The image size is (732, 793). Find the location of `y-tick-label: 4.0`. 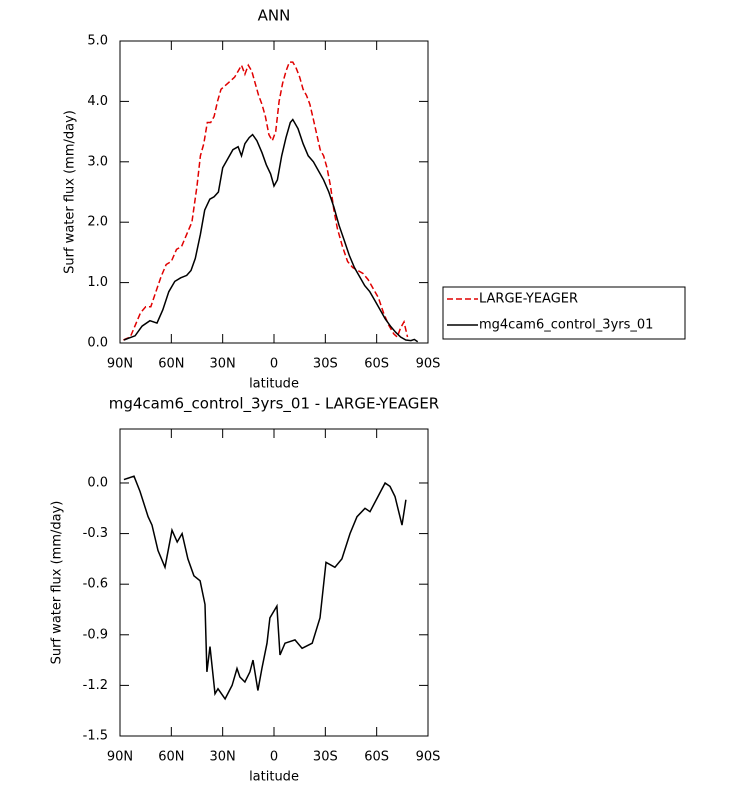

y-tick-label: 4.0 is located at coordinates (97, 101).